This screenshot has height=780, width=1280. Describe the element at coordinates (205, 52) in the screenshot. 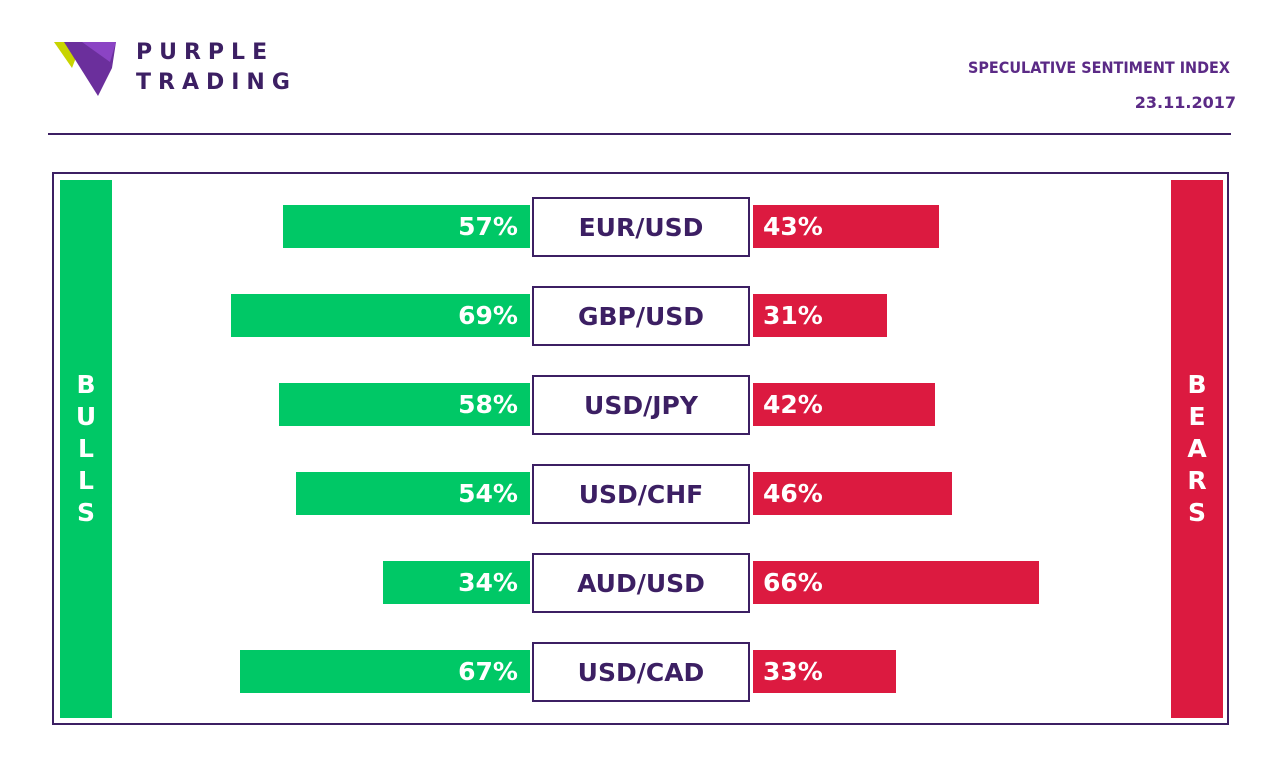

I see `brand-name-line-1: PURPLE` at that location.